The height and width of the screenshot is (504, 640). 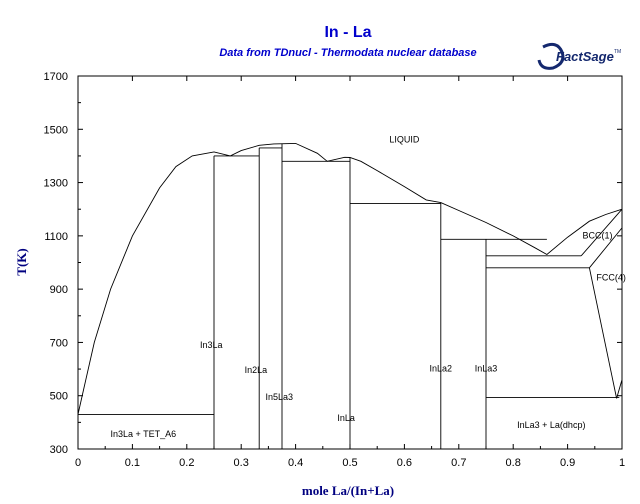 I want to click on phase-label: LIQUID, so click(x=404, y=140).